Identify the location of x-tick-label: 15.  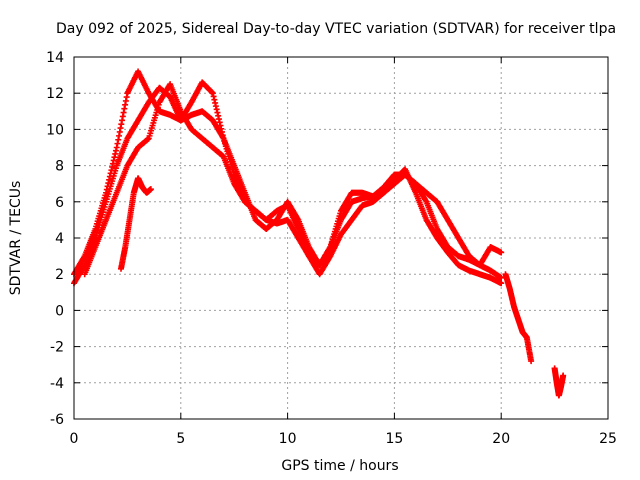
(394, 439).